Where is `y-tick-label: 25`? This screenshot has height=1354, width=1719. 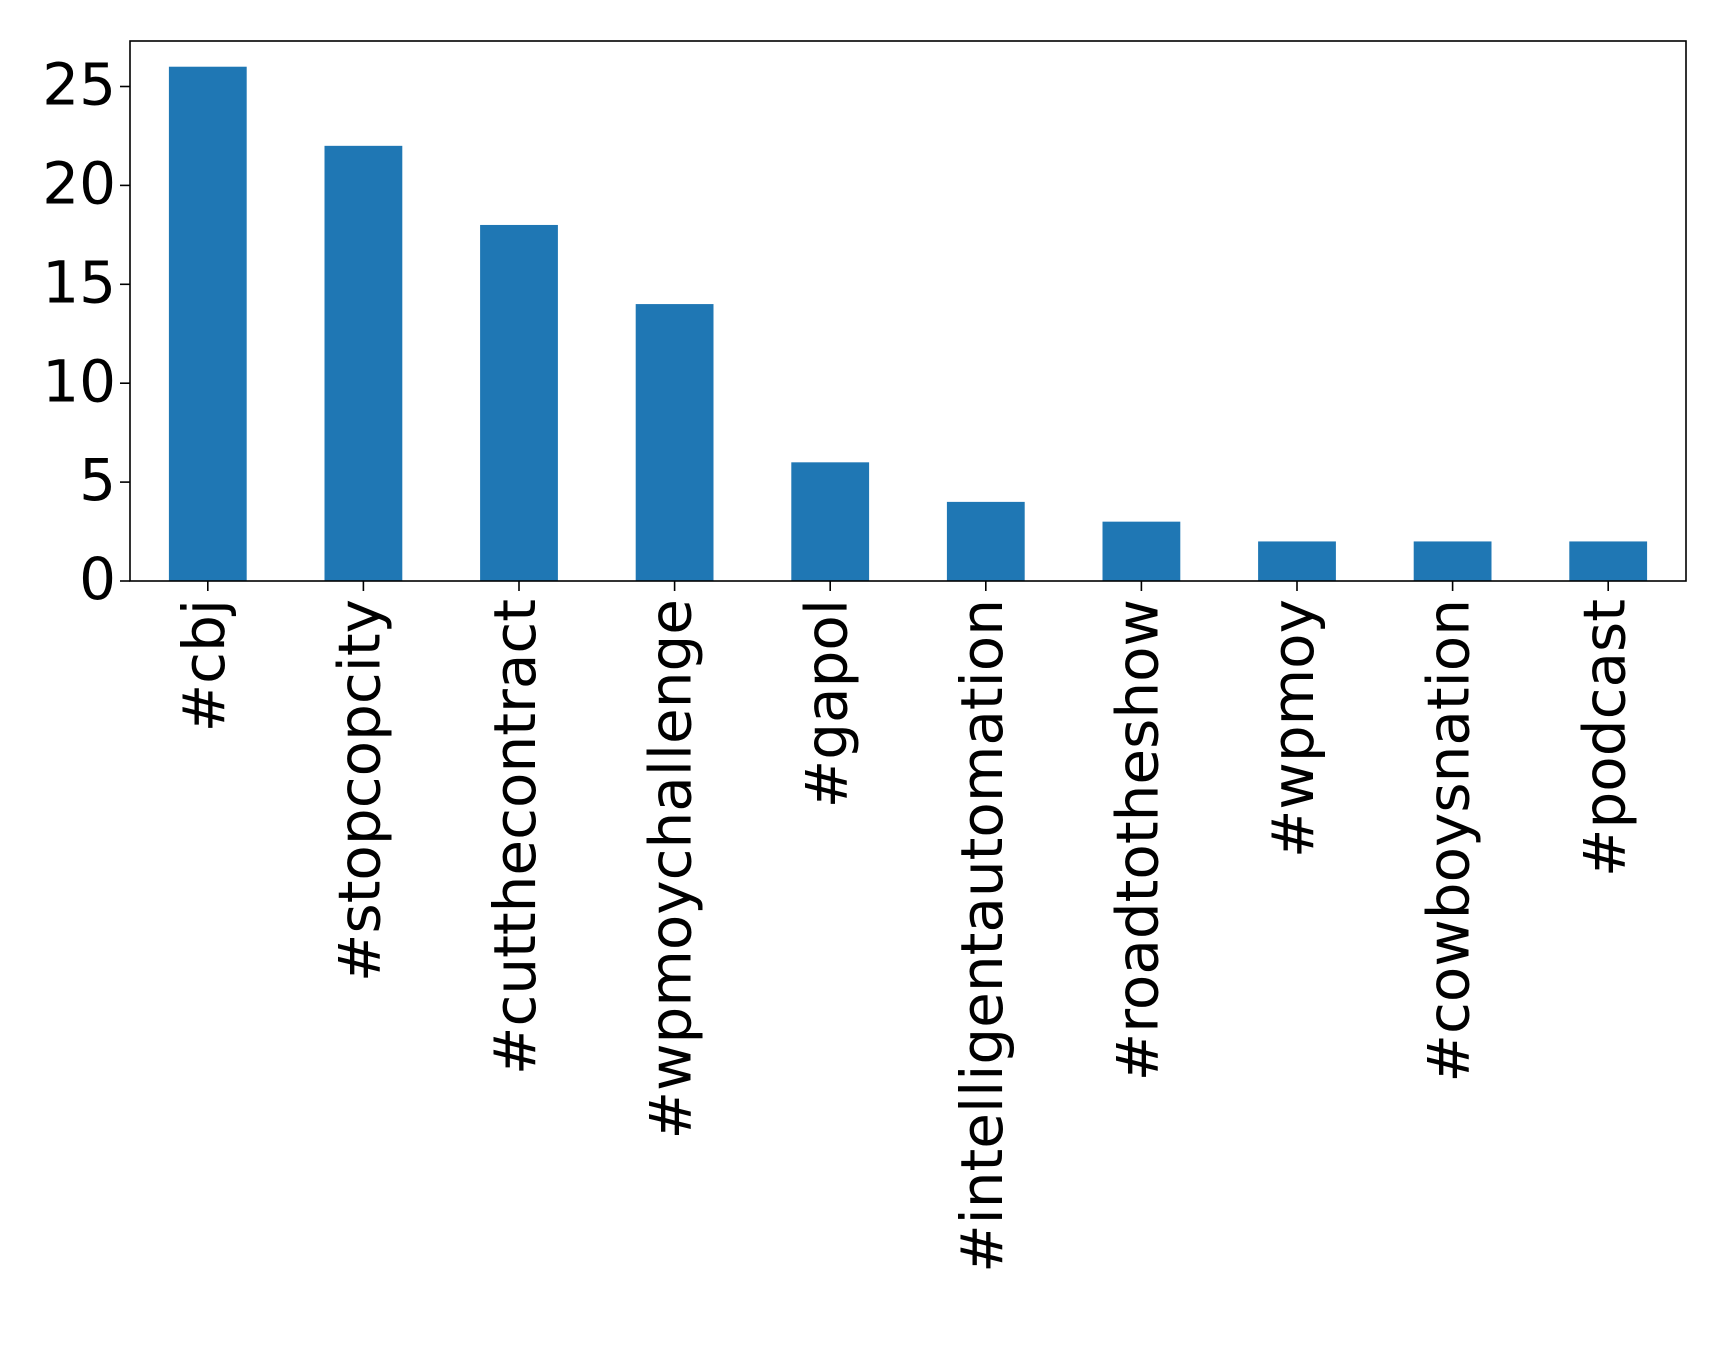 y-tick-label: 25 is located at coordinates (79, 85).